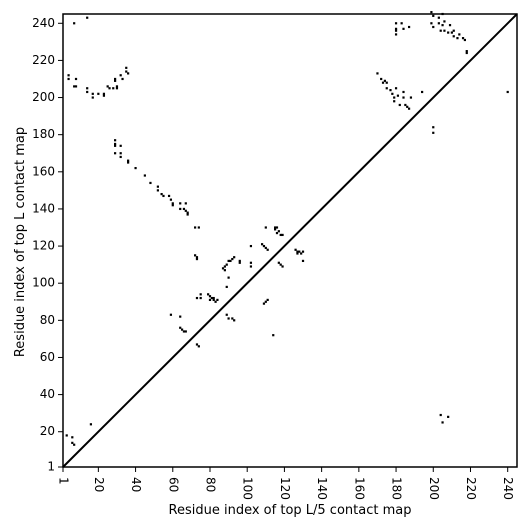 This screenshot has width=531, height=531. What do you see at coordinates (47, 320) in the screenshot?
I see `y-tick-label: 80` at bounding box center [47, 320].